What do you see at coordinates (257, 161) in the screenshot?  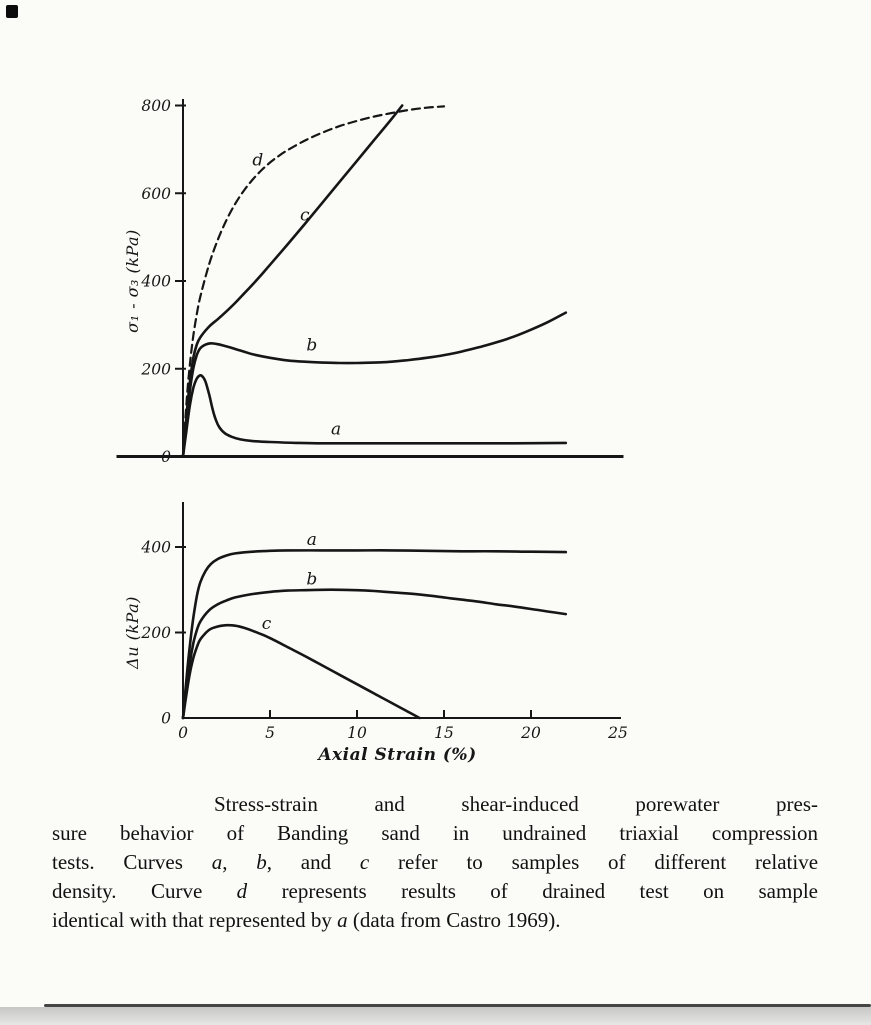 I see `curve-label-d: d` at bounding box center [257, 161].